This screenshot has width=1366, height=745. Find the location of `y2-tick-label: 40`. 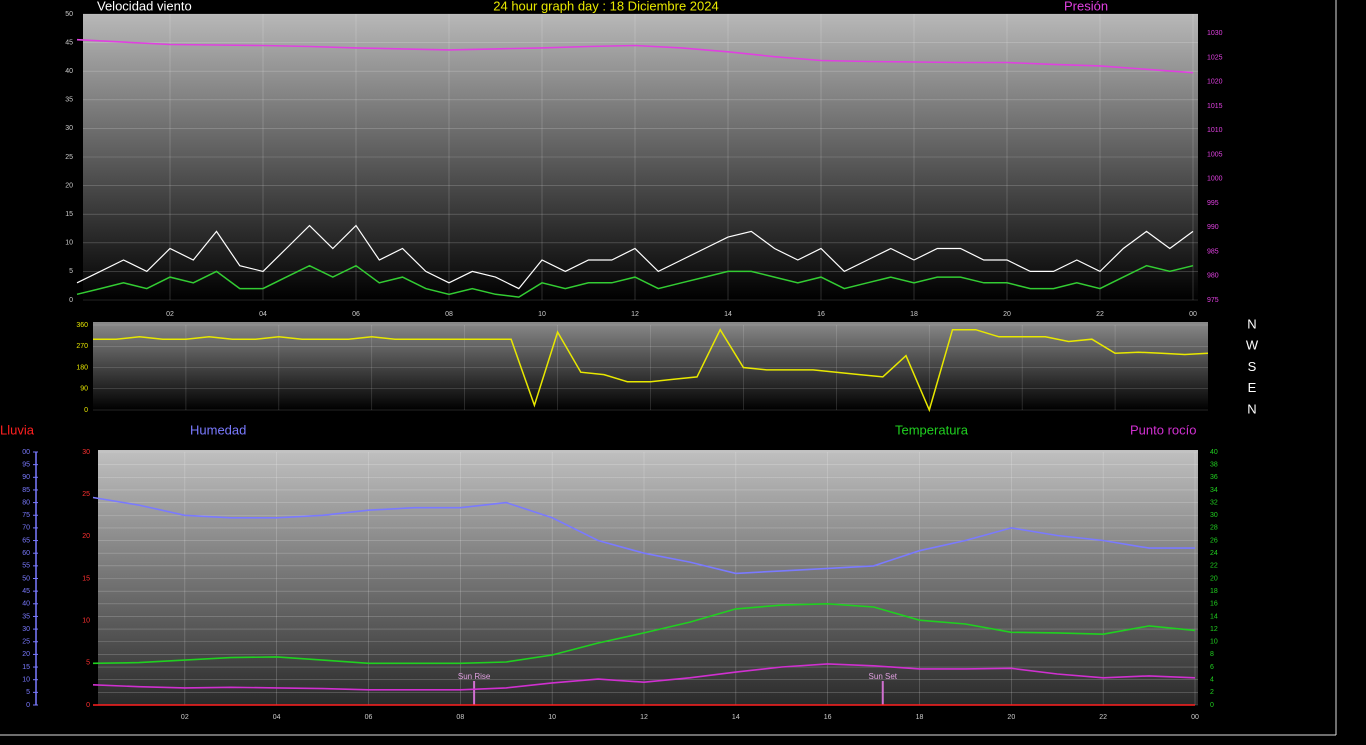

y2-tick-label: 40 is located at coordinates (1214, 452).